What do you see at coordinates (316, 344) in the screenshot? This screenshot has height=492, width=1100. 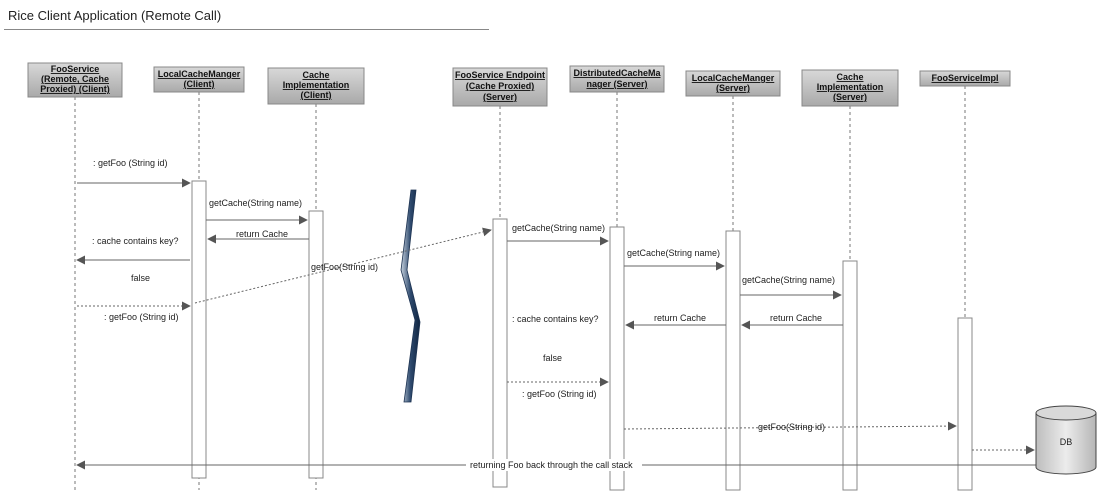 I see `activation-p3` at bounding box center [316, 344].